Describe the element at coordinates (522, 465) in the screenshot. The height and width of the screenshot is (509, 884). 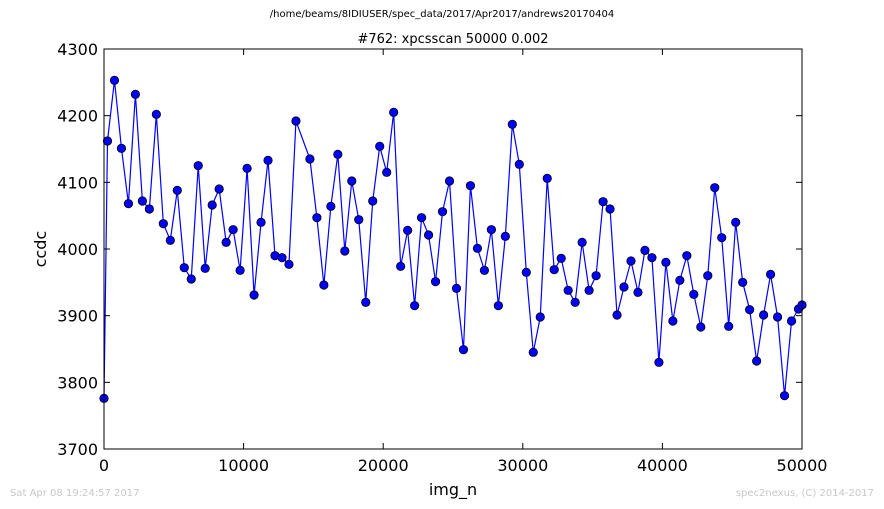
I see `x-tick-label: 30000` at that location.